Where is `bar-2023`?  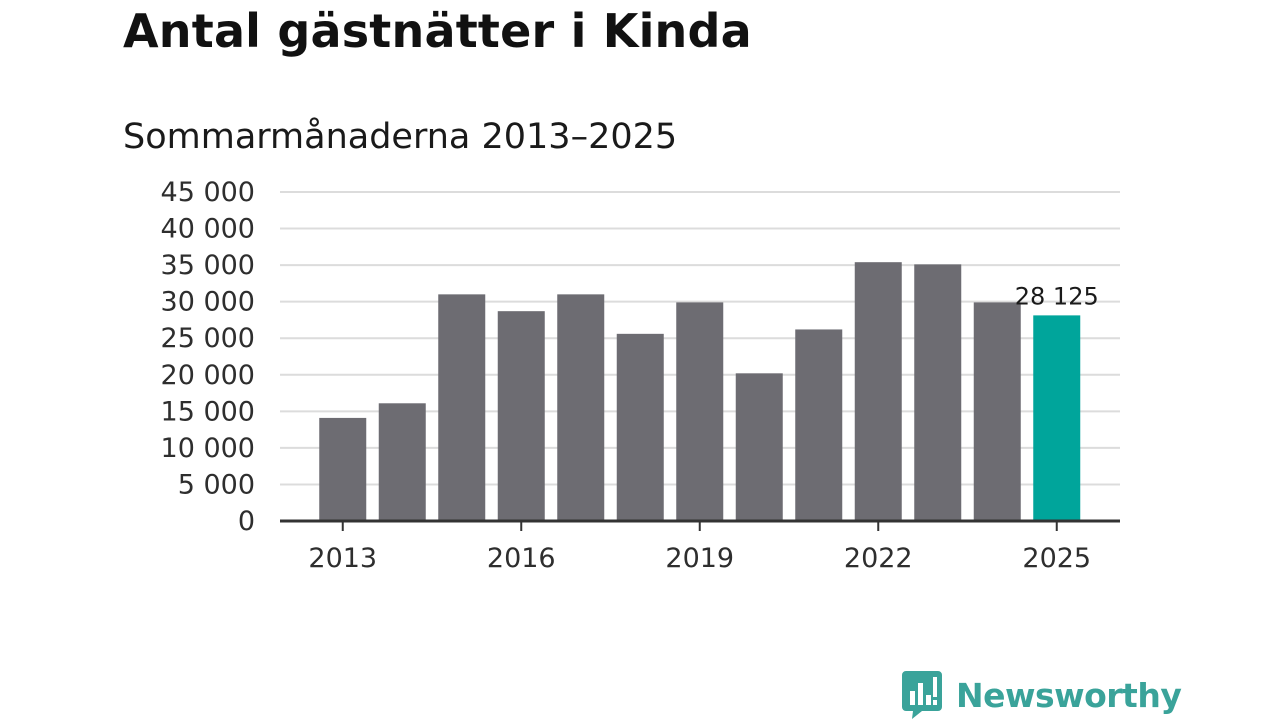
bar-2023 is located at coordinates (938, 392).